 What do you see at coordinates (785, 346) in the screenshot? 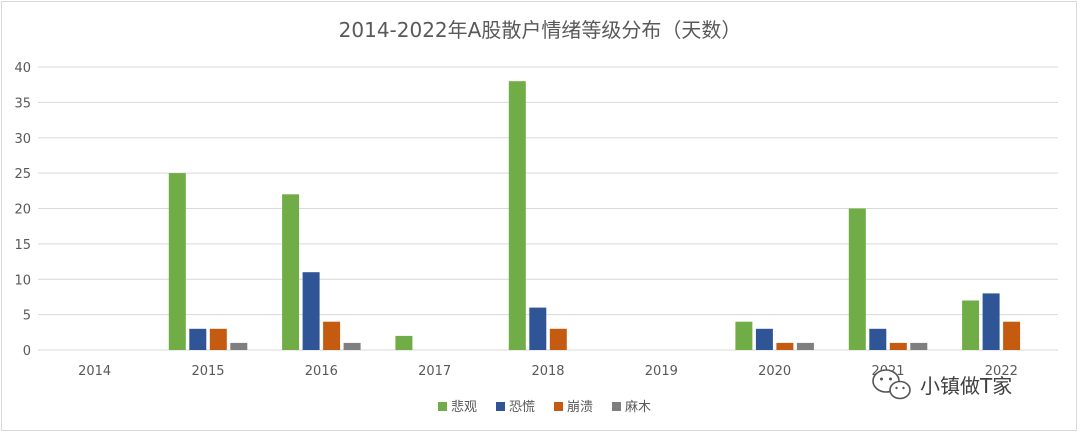
I see `bar-2020-崩溃` at bounding box center [785, 346].